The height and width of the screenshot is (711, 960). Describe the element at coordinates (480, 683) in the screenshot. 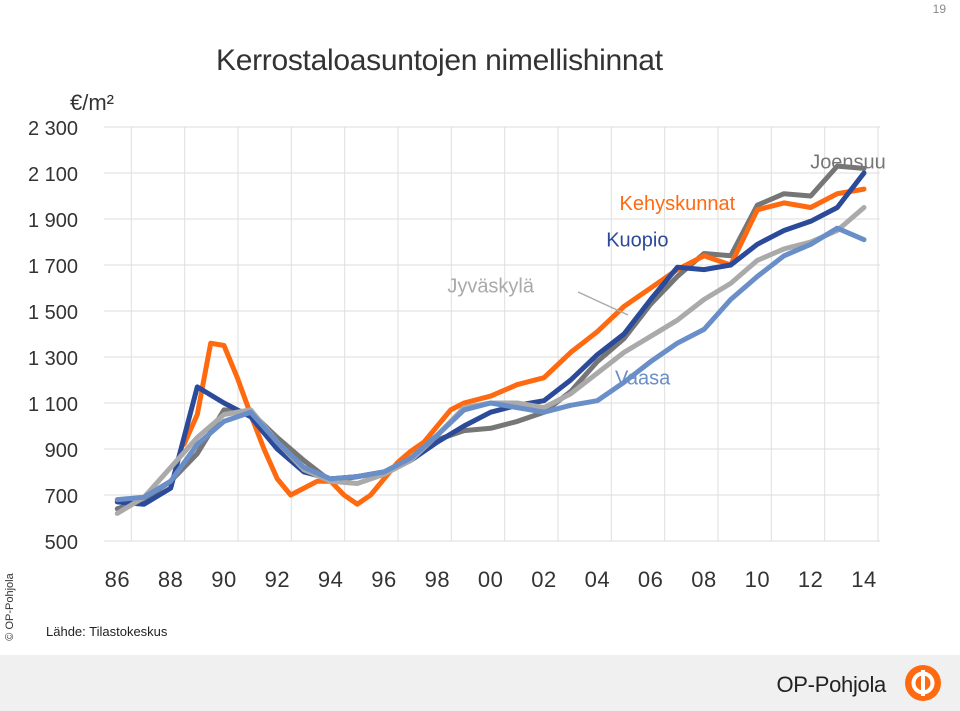

I see `footer-bar: OP-Pohjola` at that location.